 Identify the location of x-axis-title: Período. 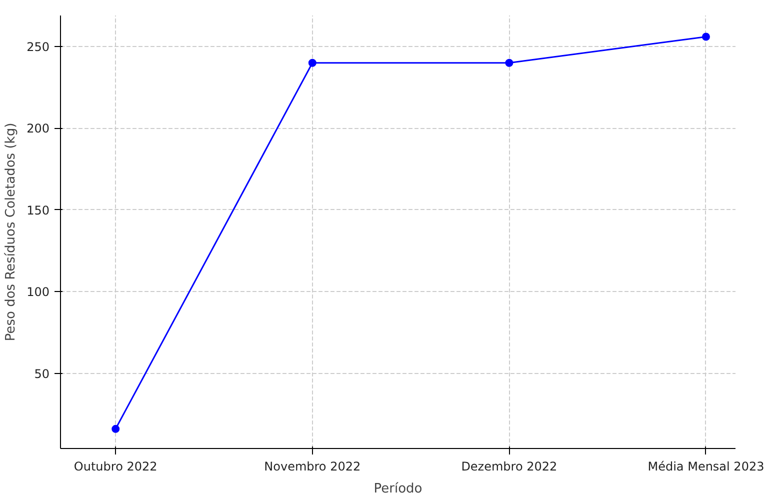
(398, 489).